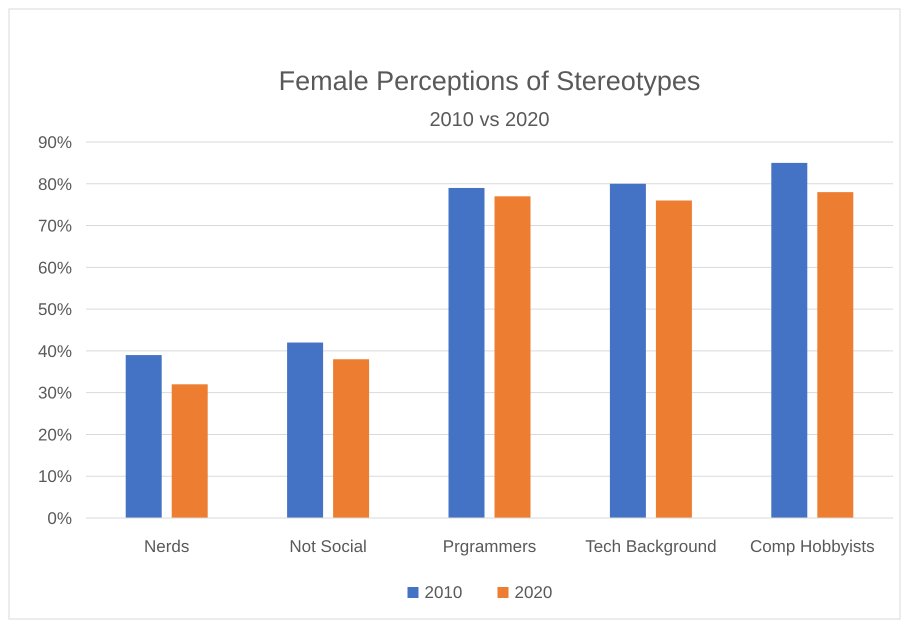  What do you see at coordinates (533, 592) in the screenshot?
I see `legend-label: 2020` at bounding box center [533, 592].